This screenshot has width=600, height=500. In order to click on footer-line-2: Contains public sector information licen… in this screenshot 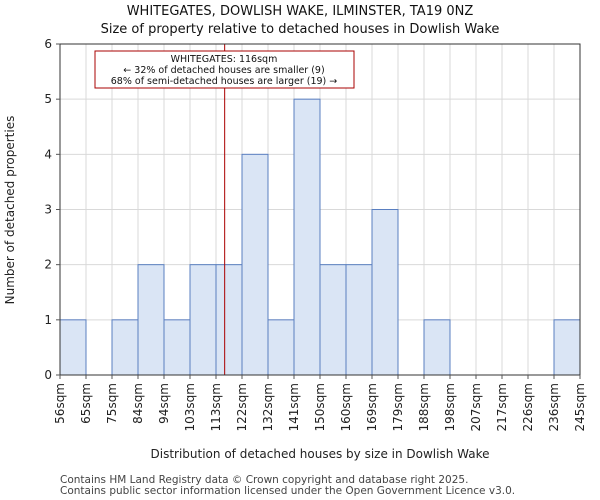, I will do `click(288, 491)`.